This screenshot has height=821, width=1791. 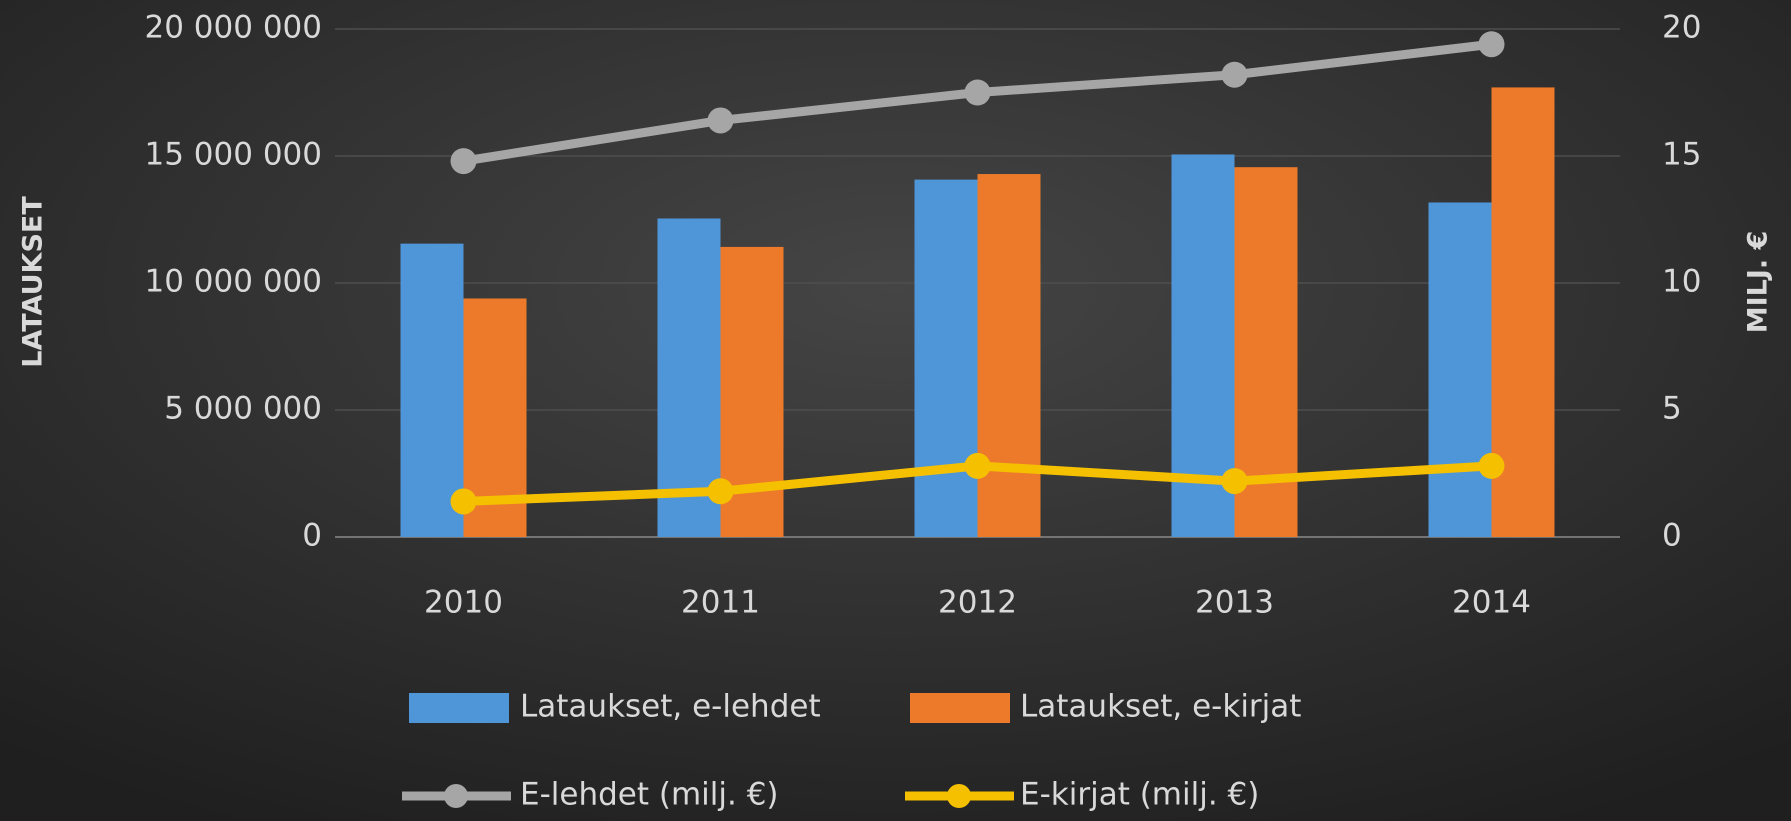 I want to click on y2-tick-label: 15, so click(x=1681, y=155).